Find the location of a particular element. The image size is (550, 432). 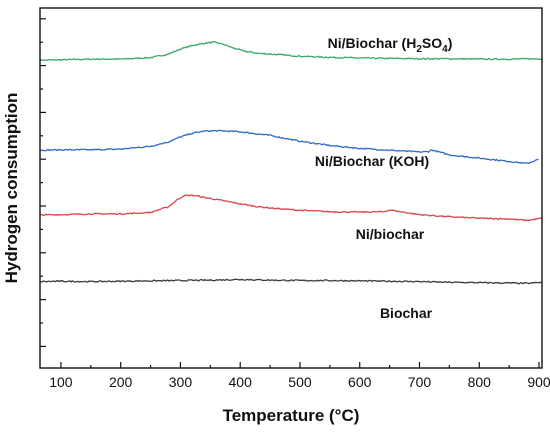

y-axis-label: Hydrogen consumption is located at coordinates (11, 188).